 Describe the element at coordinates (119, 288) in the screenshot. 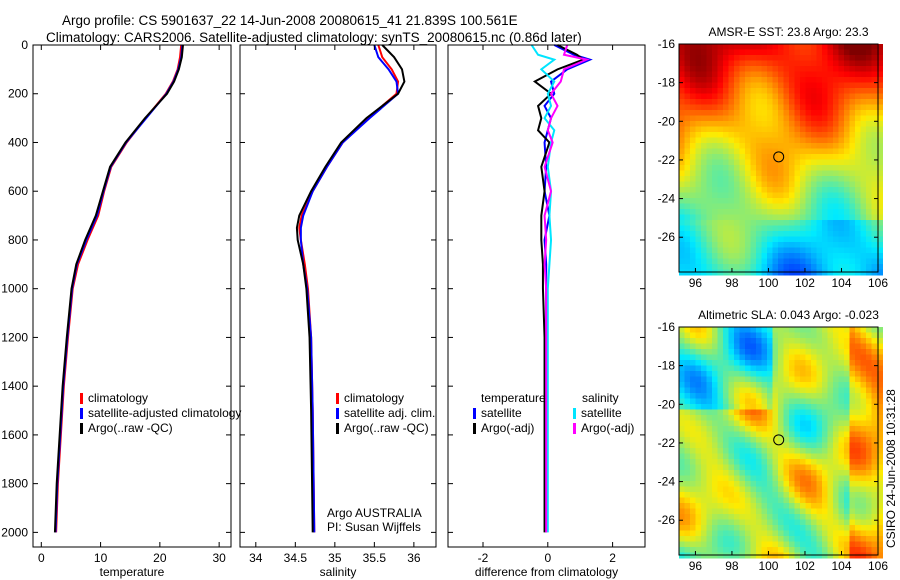

I see `series-line-satellite-adjusted-climatology` at that location.